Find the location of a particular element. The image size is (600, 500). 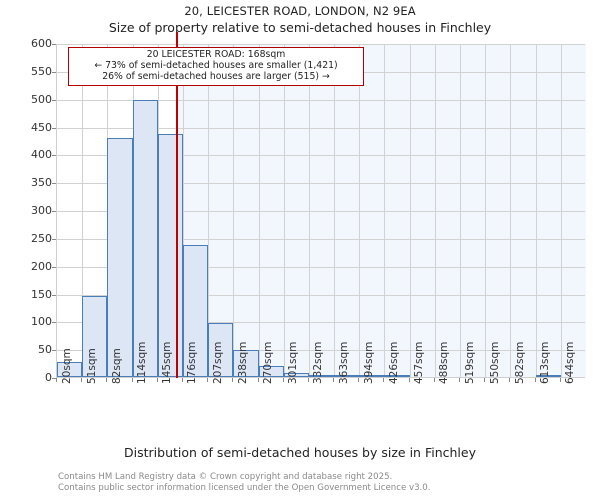

gridline-x-613sqm is located at coordinates (536, 210).